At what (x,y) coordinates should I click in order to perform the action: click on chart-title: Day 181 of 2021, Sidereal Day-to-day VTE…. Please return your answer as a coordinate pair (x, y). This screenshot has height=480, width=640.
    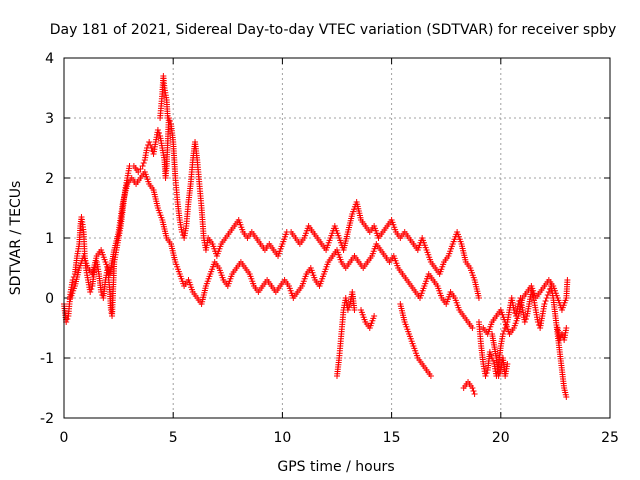
    Looking at the image, I should click on (333, 30).